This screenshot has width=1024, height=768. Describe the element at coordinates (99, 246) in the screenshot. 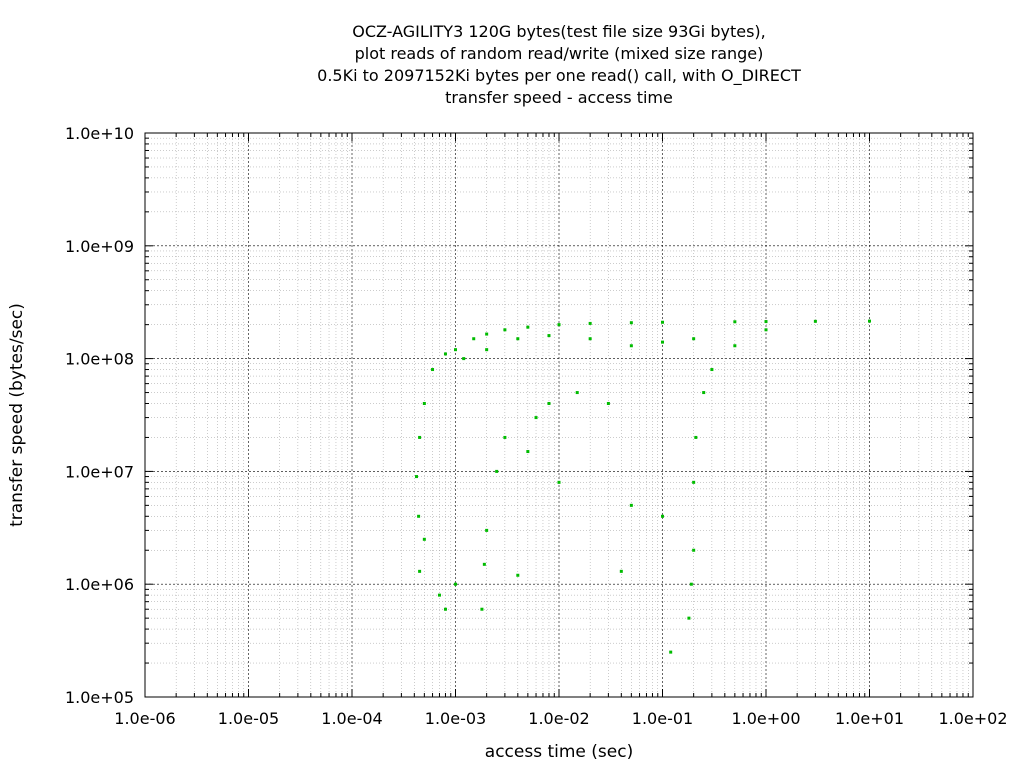

I see `y-tick-label: 1.0e+09` at that location.